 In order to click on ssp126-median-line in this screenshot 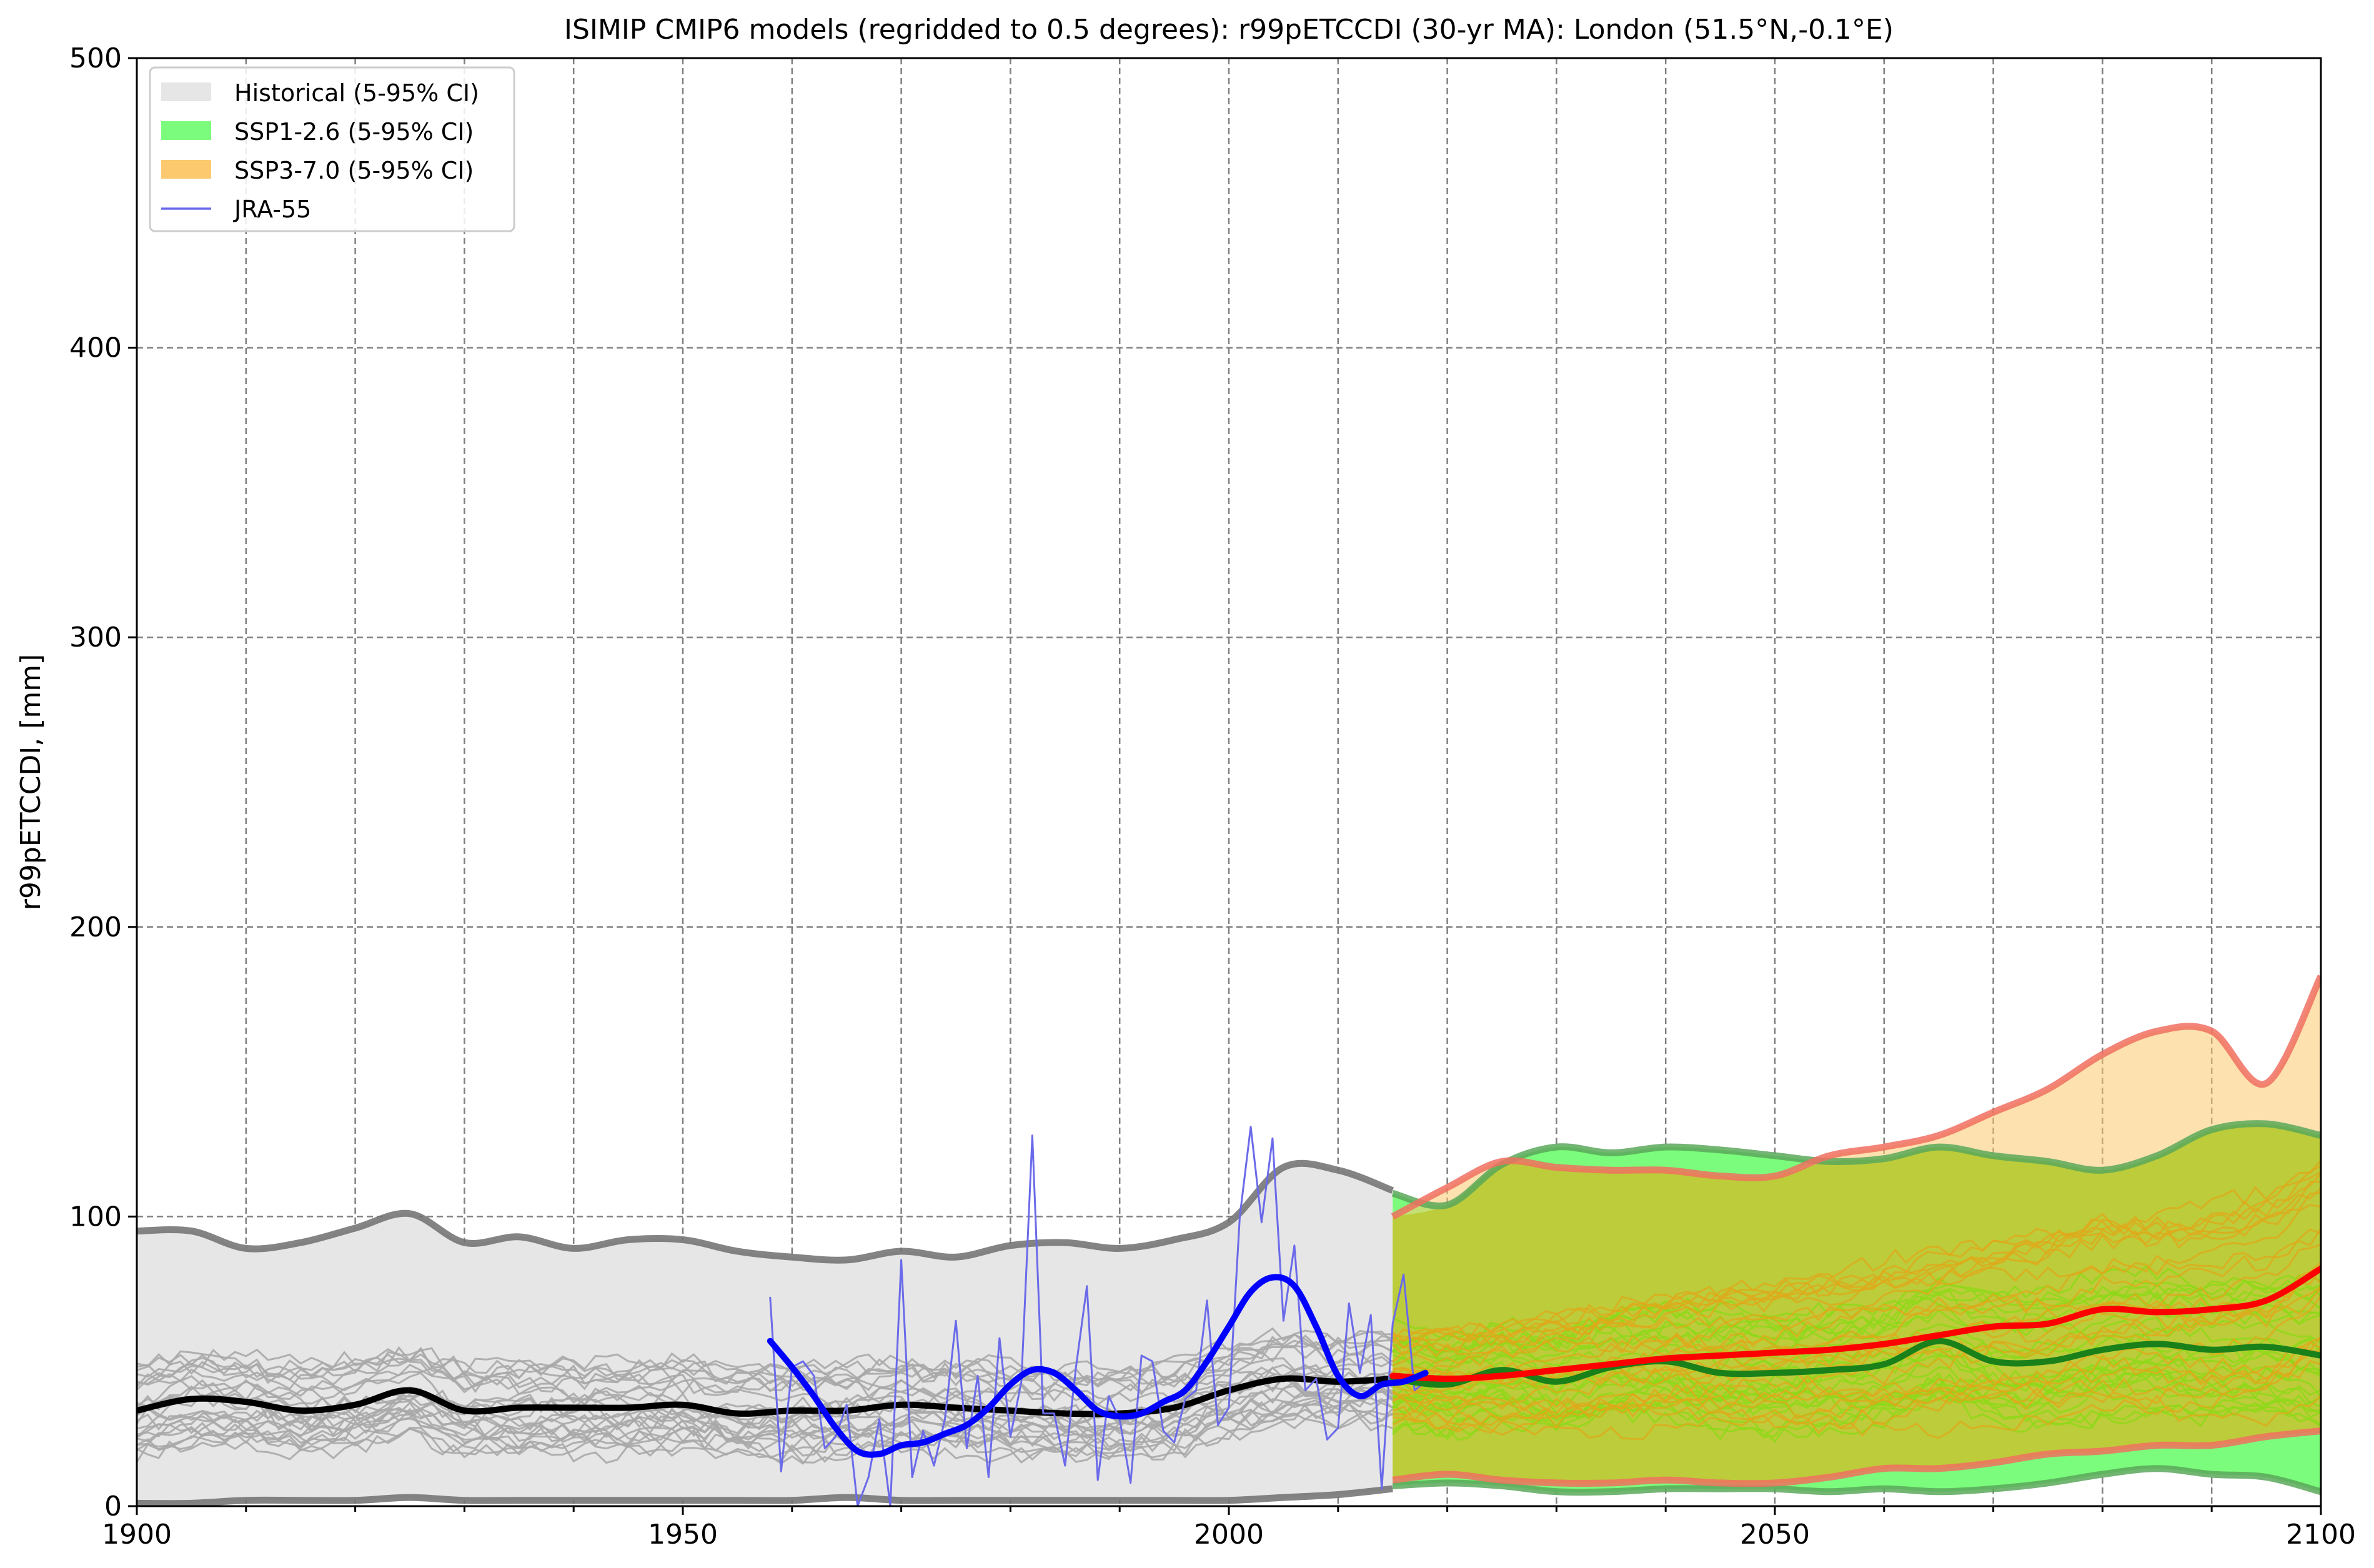, I will do `click(1855, 1362)`.